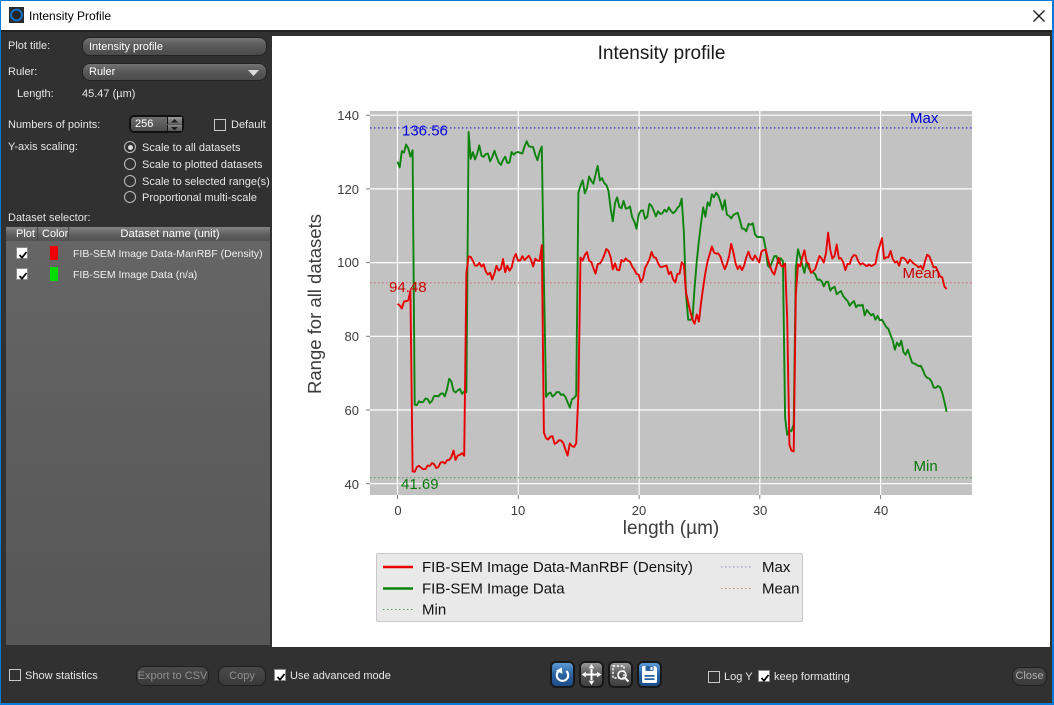  What do you see at coordinates (425, 131) in the screenshot?
I see `svg-text: 136.56` at bounding box center [425, 131].